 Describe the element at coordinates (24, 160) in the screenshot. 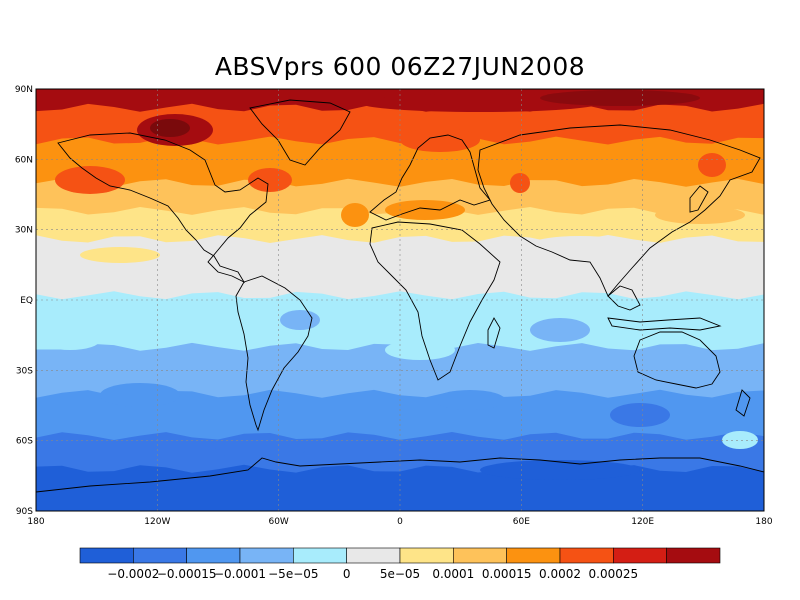

I see `lat-label: 60N` at that location.